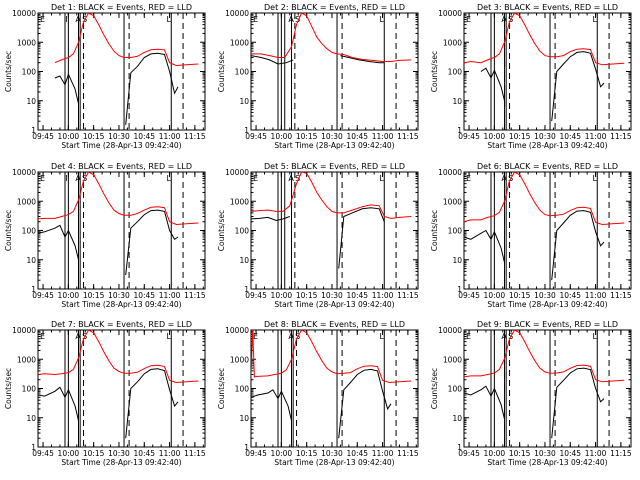 The height and width of the screenshot is (480, 640). I want to click on panel-title: Det 9: BLACK = Events, RED = LLD, so click(547, 324).